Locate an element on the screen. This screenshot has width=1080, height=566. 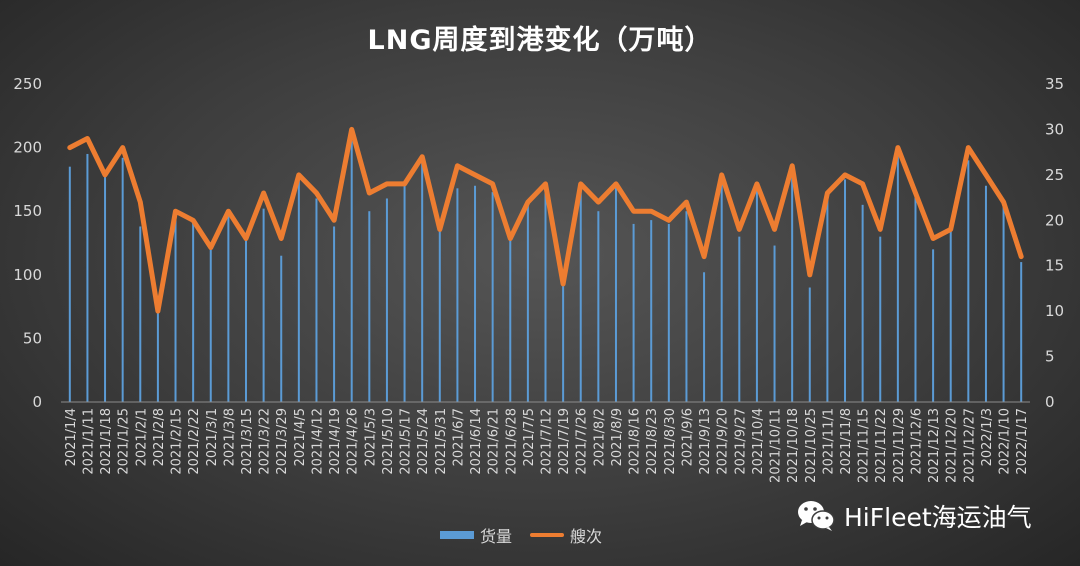
x-tick-label: 2021/10/25 is located at coordinates (811, 445).